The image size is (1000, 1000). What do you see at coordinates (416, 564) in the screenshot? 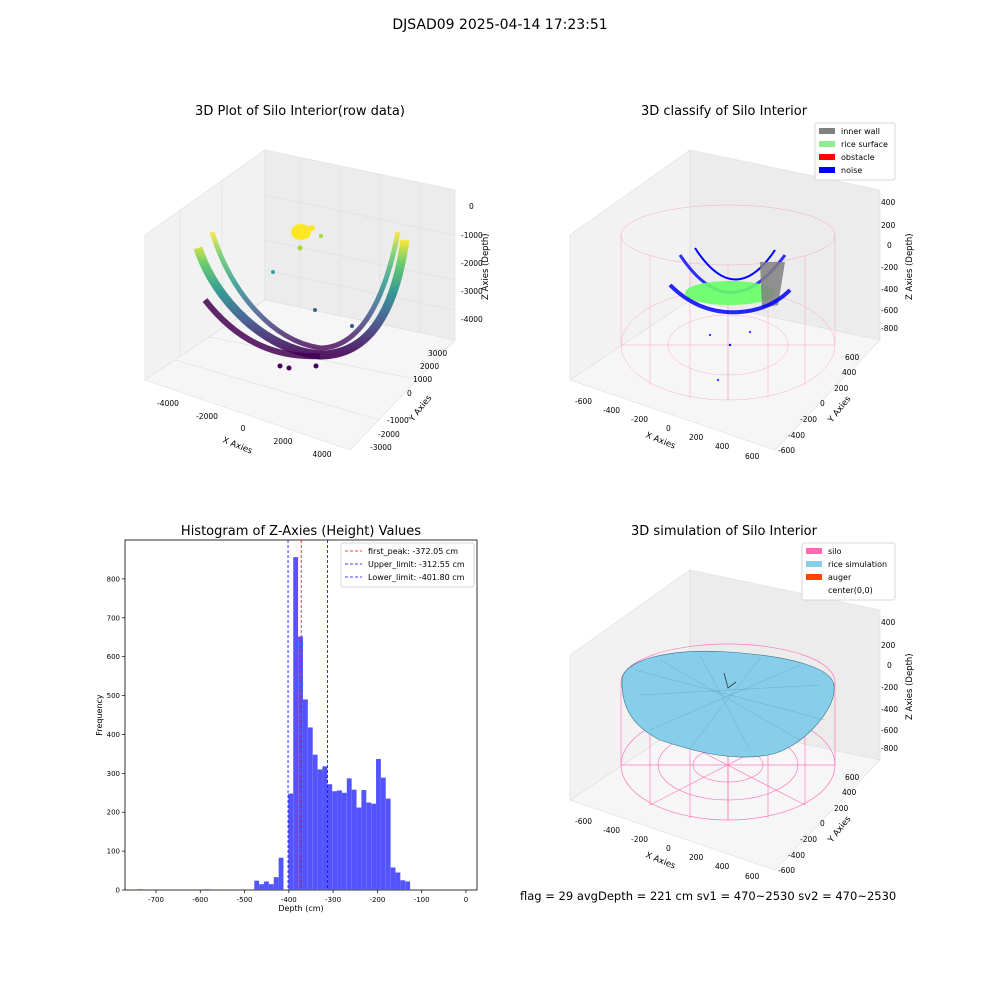
I see `histogram-legend-label: Upper_limit: -312.55 cm` at bounding box center [416, 564].